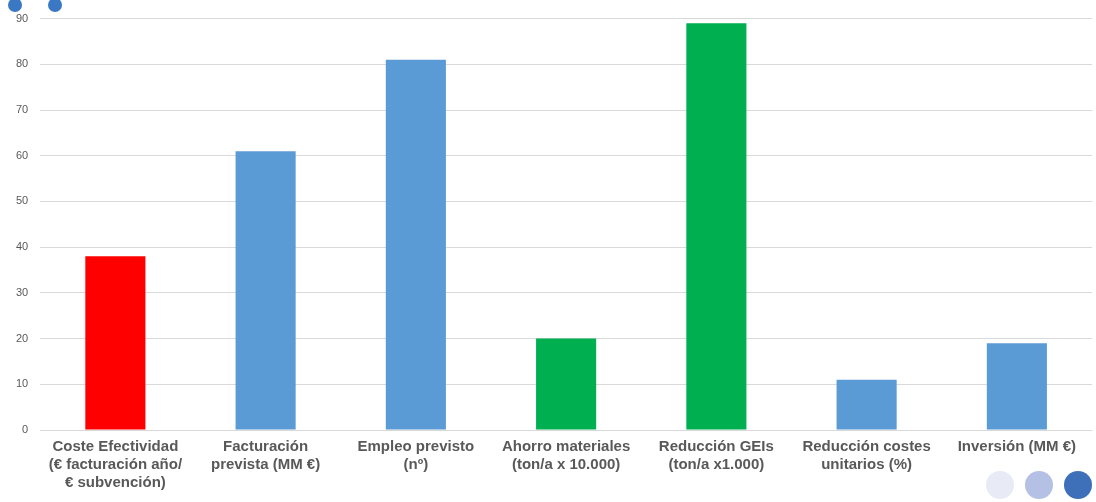  I want to click on y-tick-label: 10, so click(22, 383).